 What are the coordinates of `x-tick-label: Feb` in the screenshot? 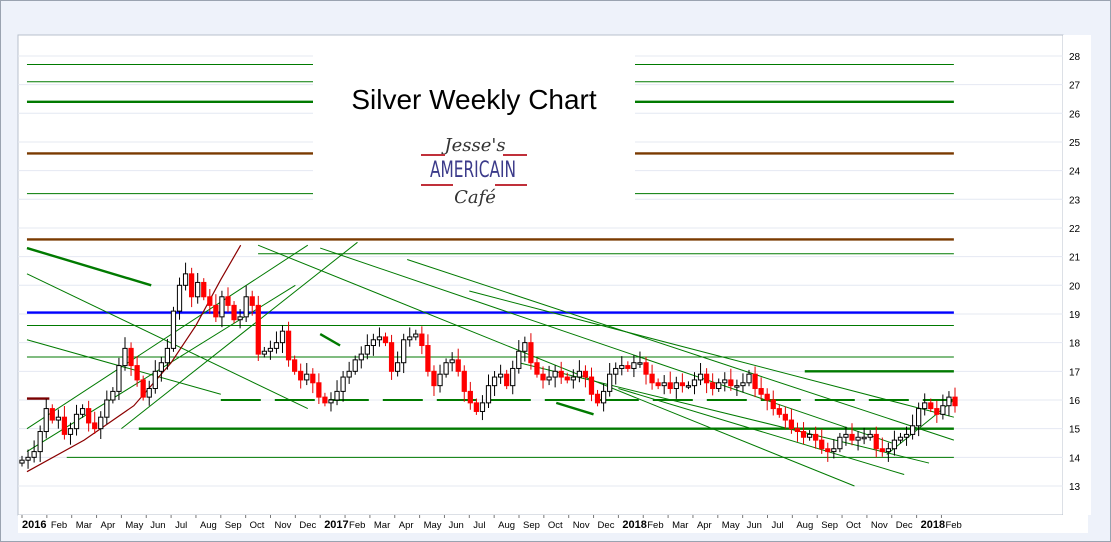 It's located at (59, 525).